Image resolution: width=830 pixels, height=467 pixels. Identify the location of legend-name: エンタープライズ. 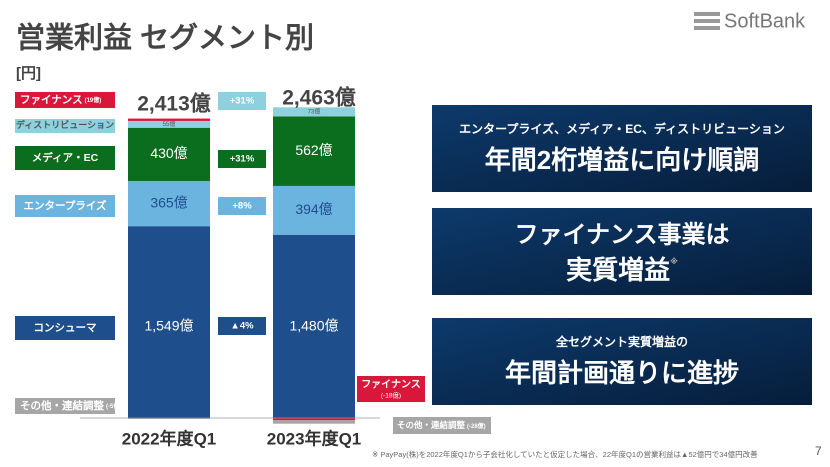
(65, 205).